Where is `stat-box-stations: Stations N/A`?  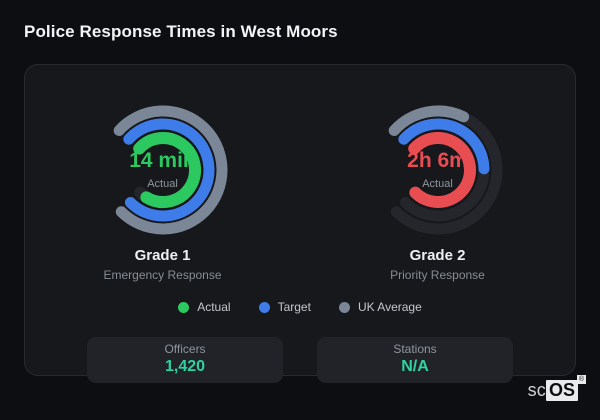
stat-box-stations: Stations N/A is located at coordinates (415, 360).